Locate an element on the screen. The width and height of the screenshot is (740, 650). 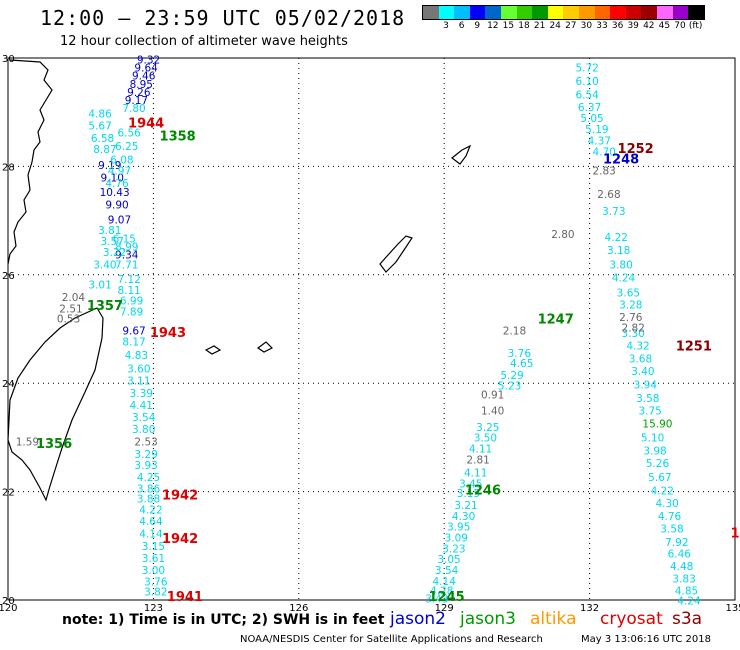
lat-tick-label: 20 is located at coordinates (8, 601).